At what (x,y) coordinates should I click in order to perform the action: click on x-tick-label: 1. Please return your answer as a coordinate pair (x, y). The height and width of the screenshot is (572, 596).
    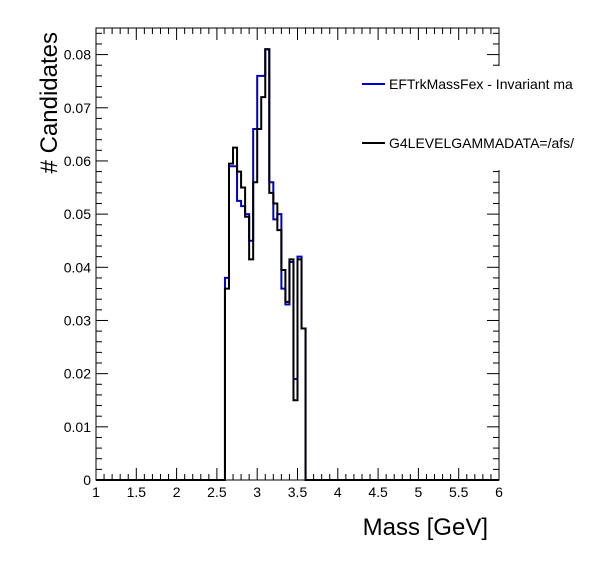
    Looking at the image, I should click on (96, 492).